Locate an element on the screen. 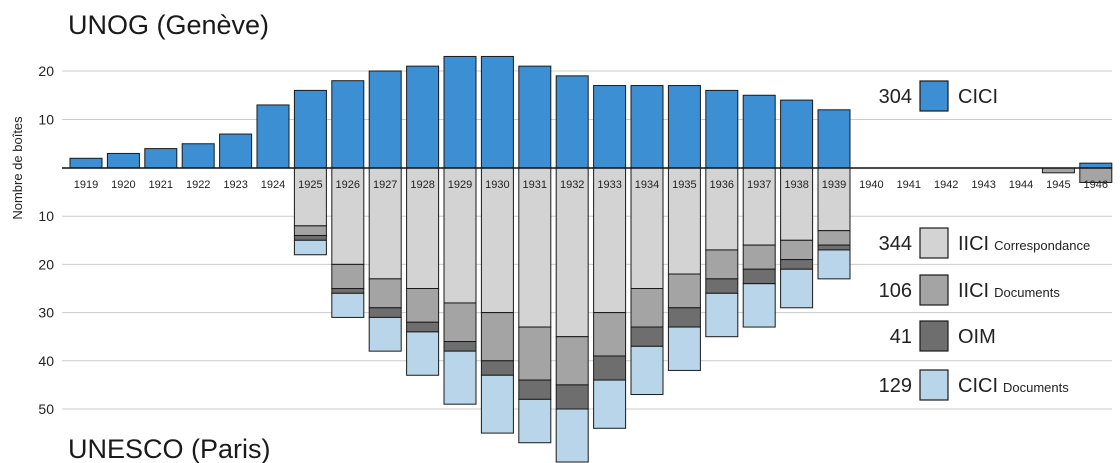 The width and height of the screenshot is (1120, 463). bar-cici-1927 is located at coordinates (385, 119).